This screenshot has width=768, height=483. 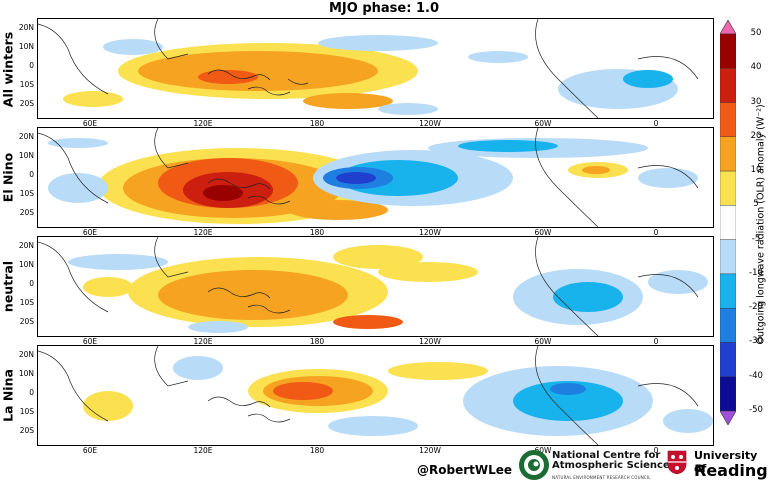 What do you see at coordinates (728, 417) in the screenshot?
I see `colorbar-under-extension` at bounding box center [728, 417].